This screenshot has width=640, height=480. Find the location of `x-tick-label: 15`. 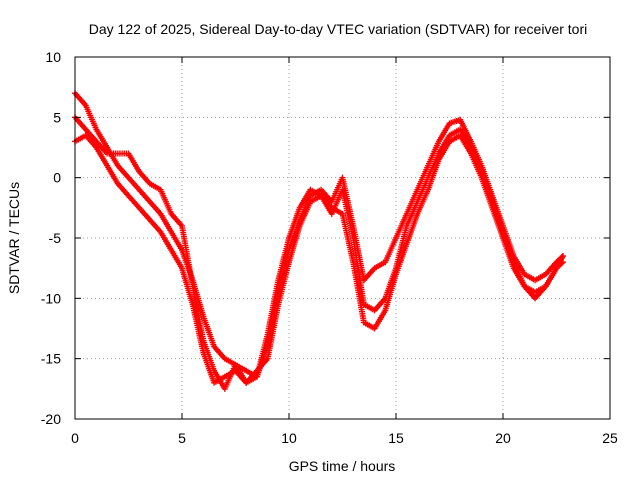

x-tick-label: 15 is located at coordinates (396, 438).